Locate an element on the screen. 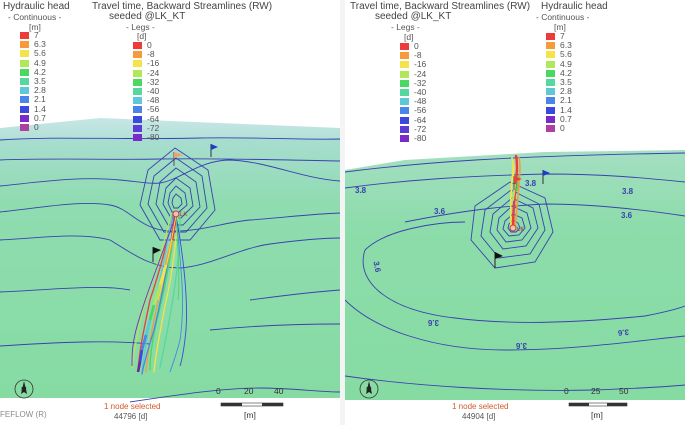 This screenshot has height=425, width=685. flag-red-right is located at coordinates (517, 183).